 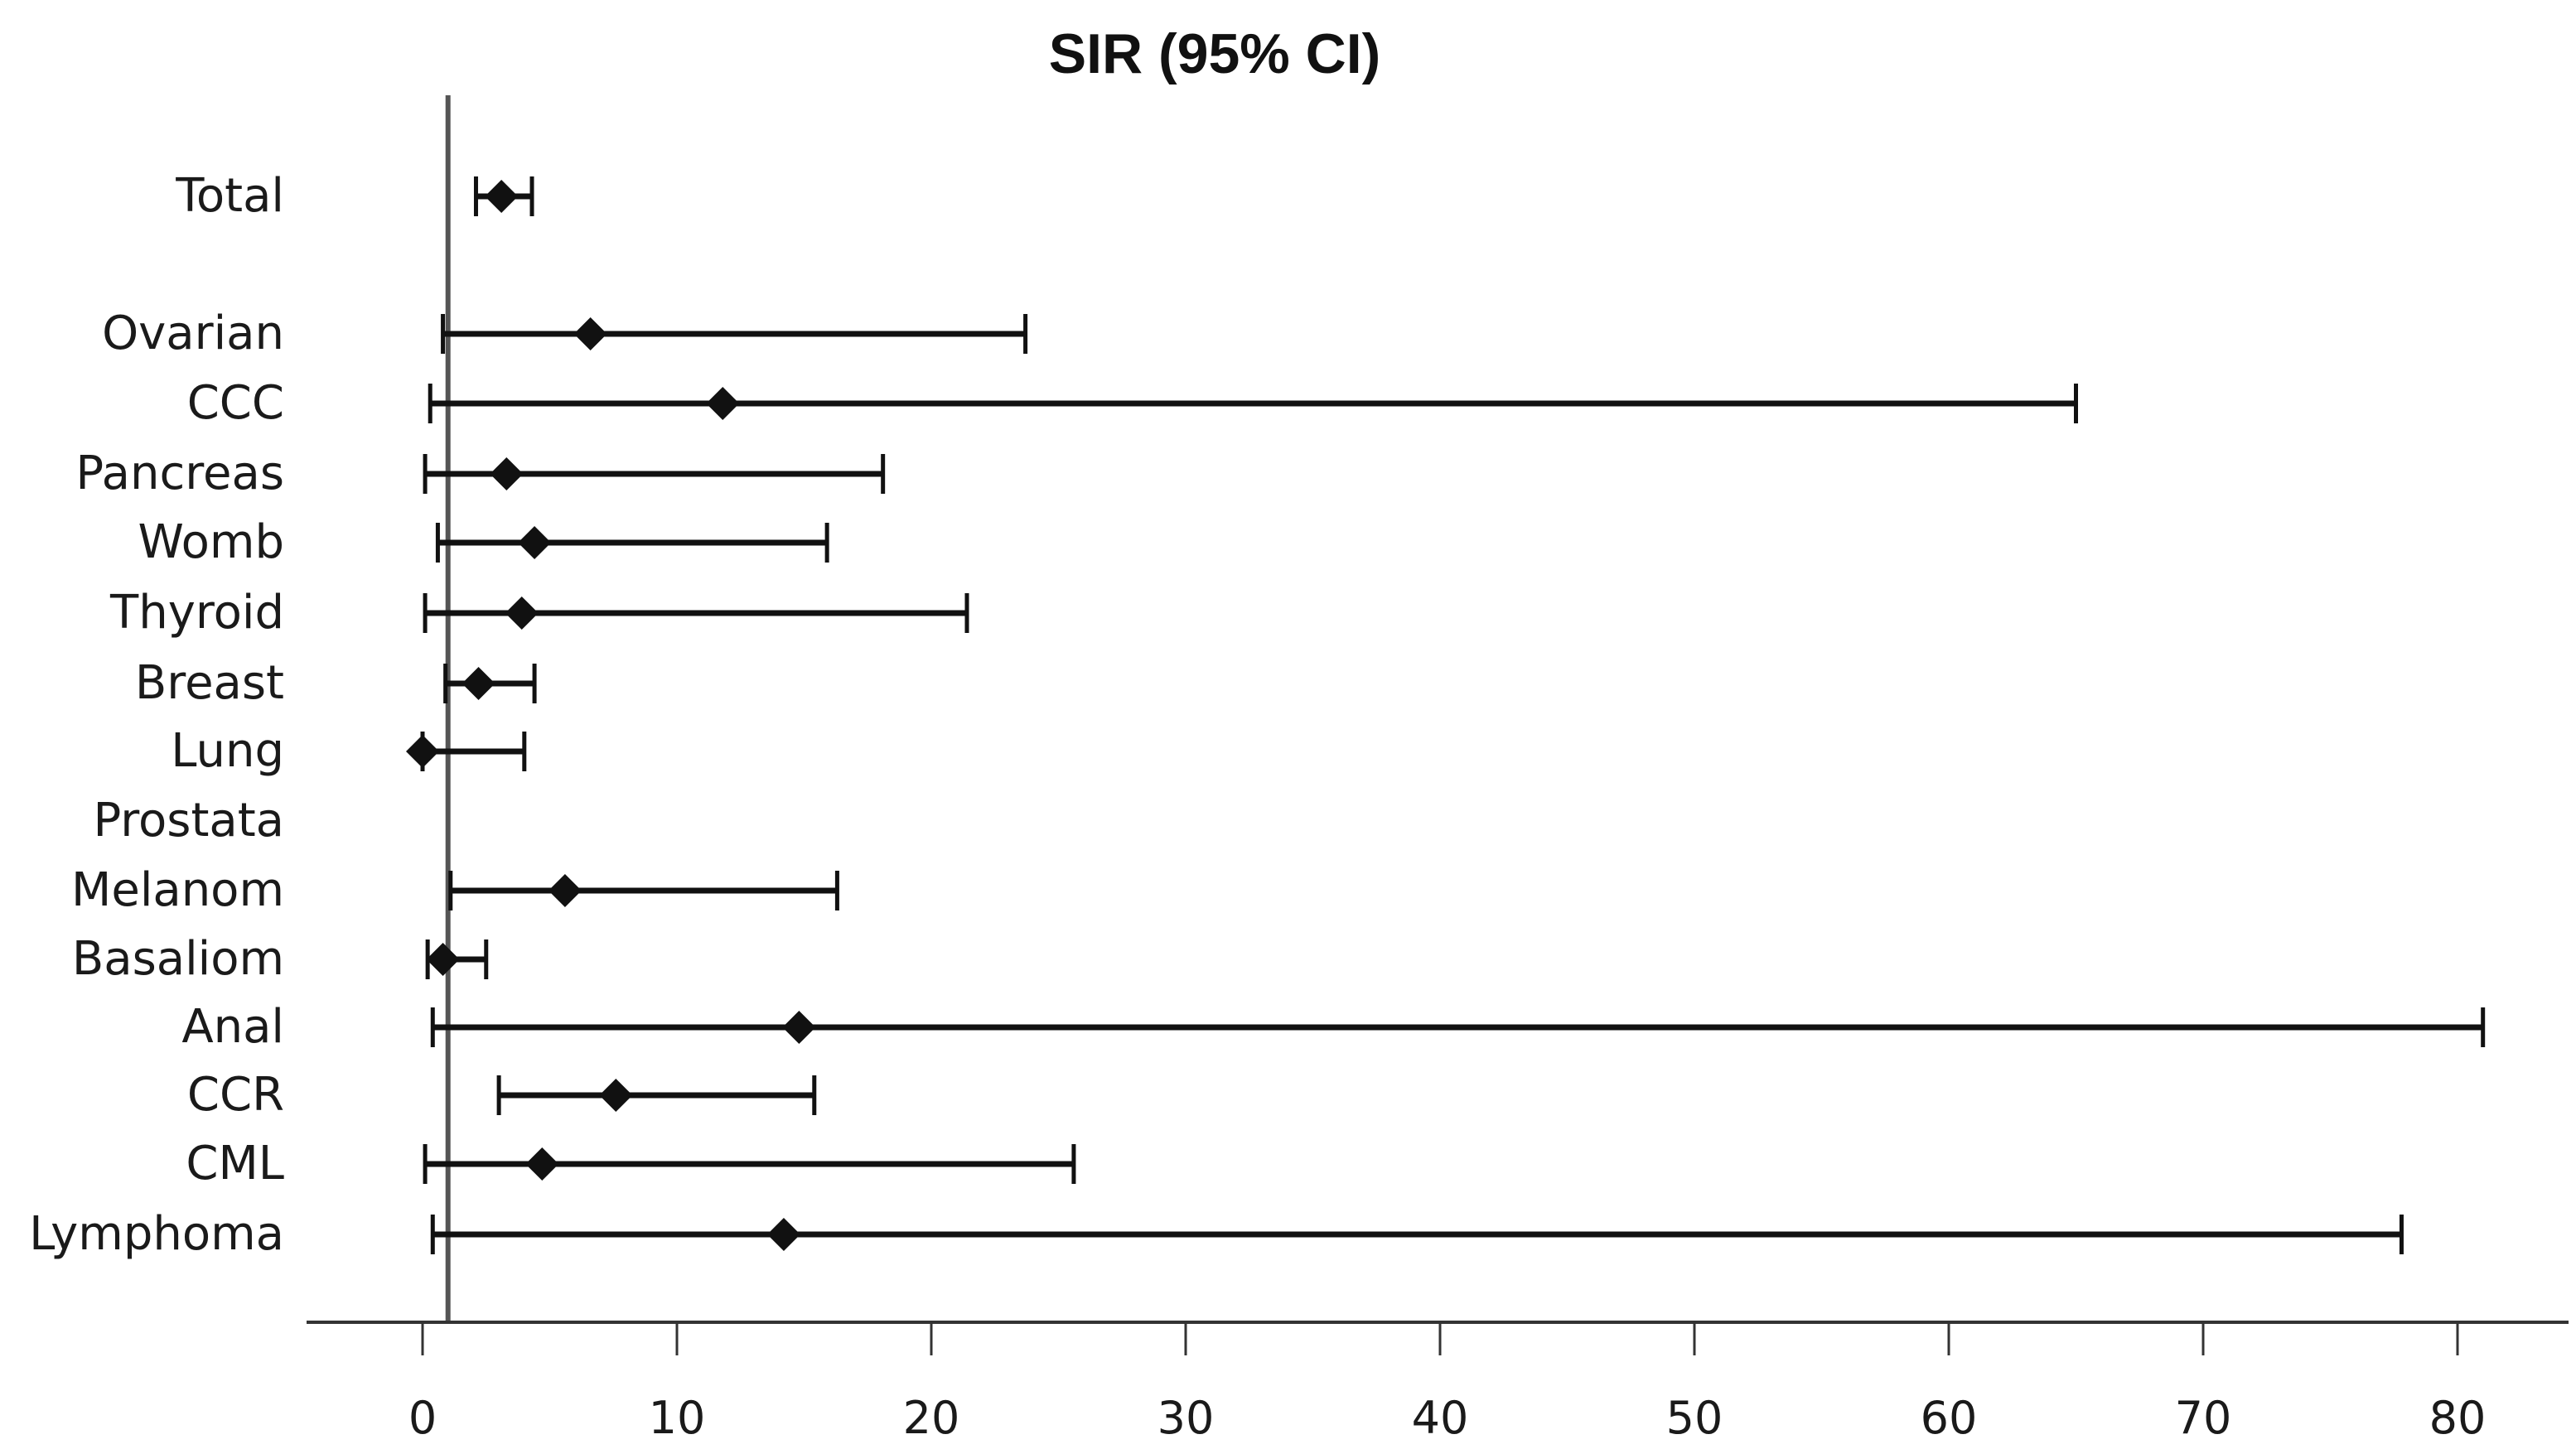 I want to click on point-estimate-thyroid, so click(x=522, y=614).